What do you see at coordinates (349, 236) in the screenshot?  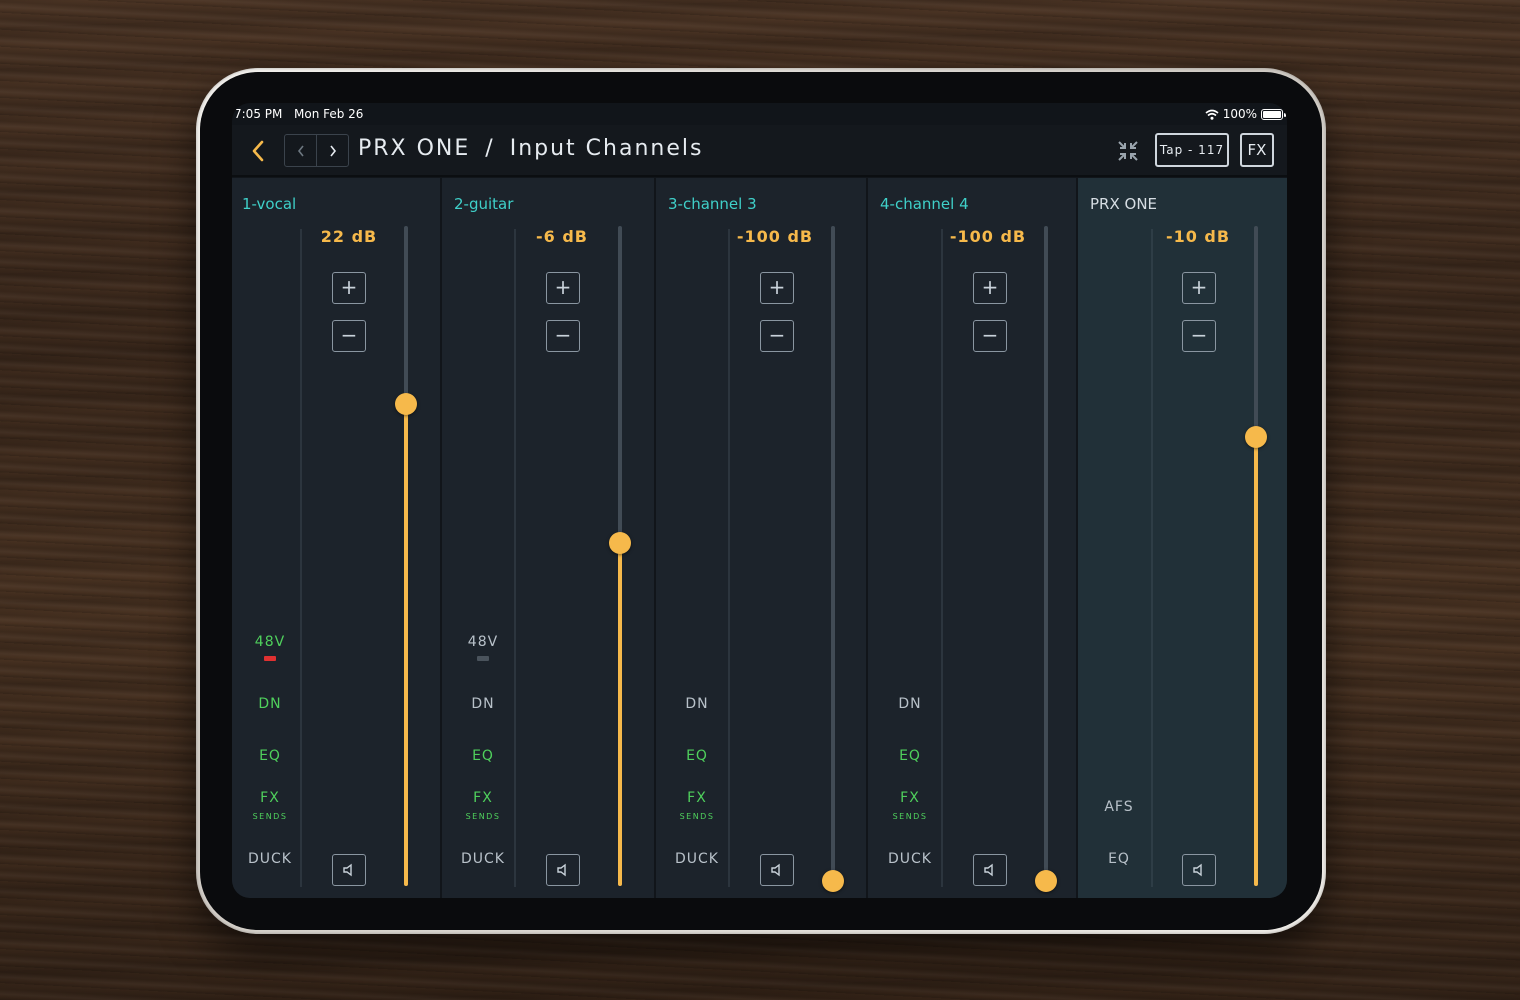 I see `level-readout: 22 dB` at bounding box center [349, 236].